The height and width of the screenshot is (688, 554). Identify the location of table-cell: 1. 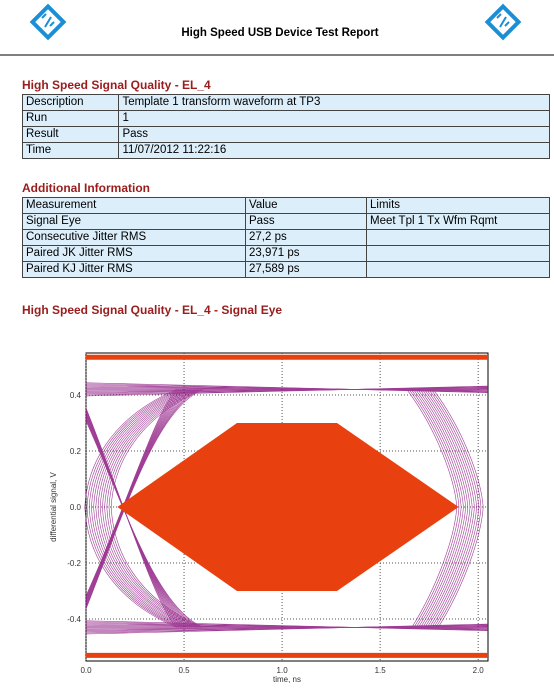
(334, 118).